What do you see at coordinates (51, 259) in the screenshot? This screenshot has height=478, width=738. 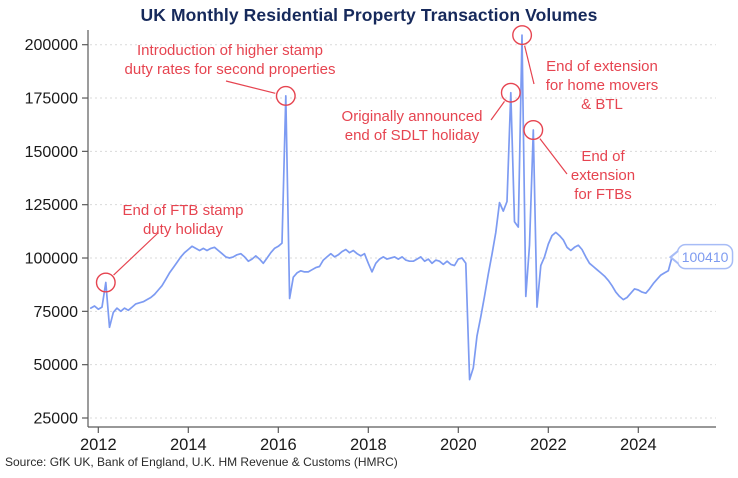 I see `y-tick-label: 100000` at bounding box center [51, 259].